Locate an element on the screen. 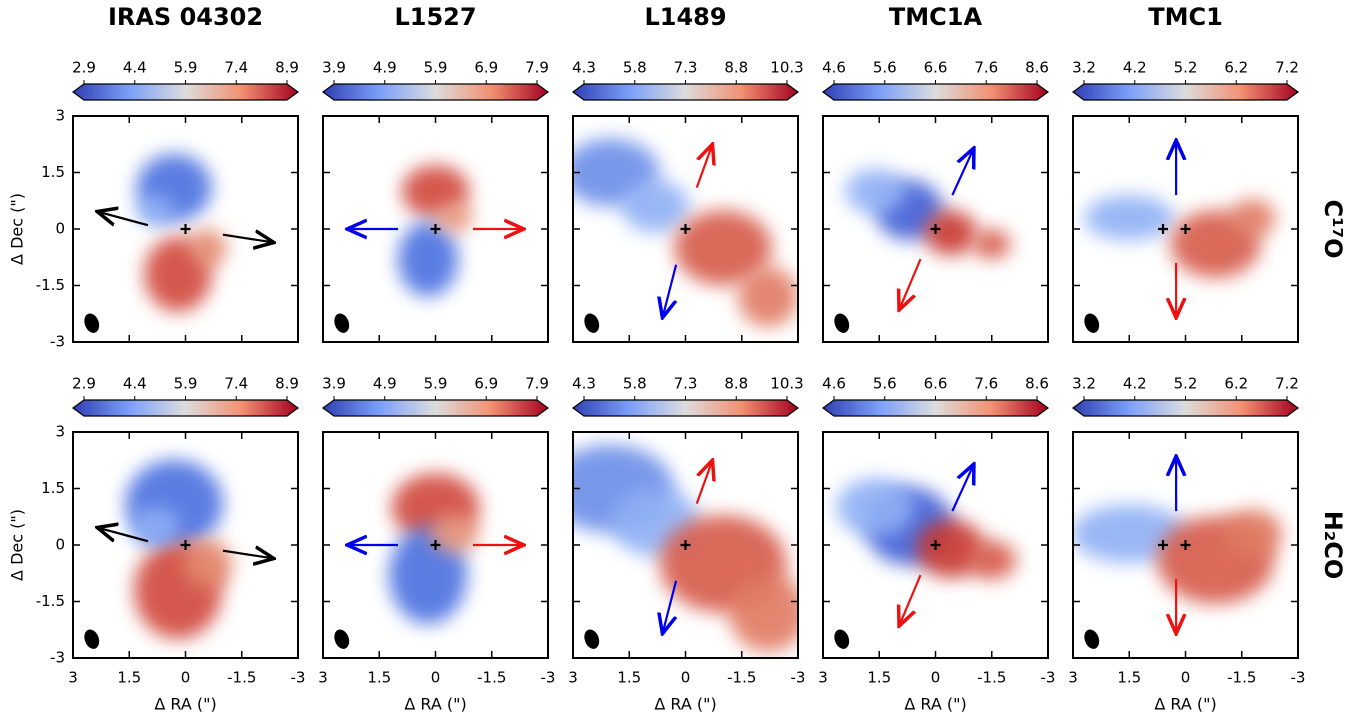 Image resolution: width=1369 pixels, height=721 pixels. colorbar-tick-label: 6.2 is located at coordinates (1236, 384).